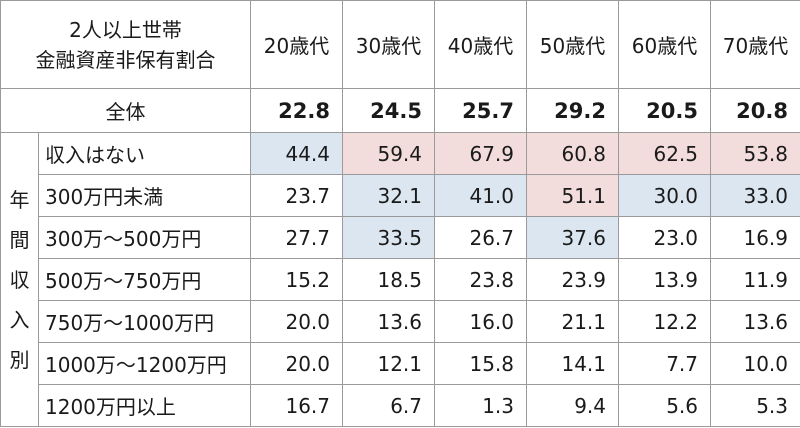 The image size is (800, 428). What do you see at coordinates (144, 321) in the screenshot?
I see `row-label: 750万～1000万円` at bounding box center [144, 321].